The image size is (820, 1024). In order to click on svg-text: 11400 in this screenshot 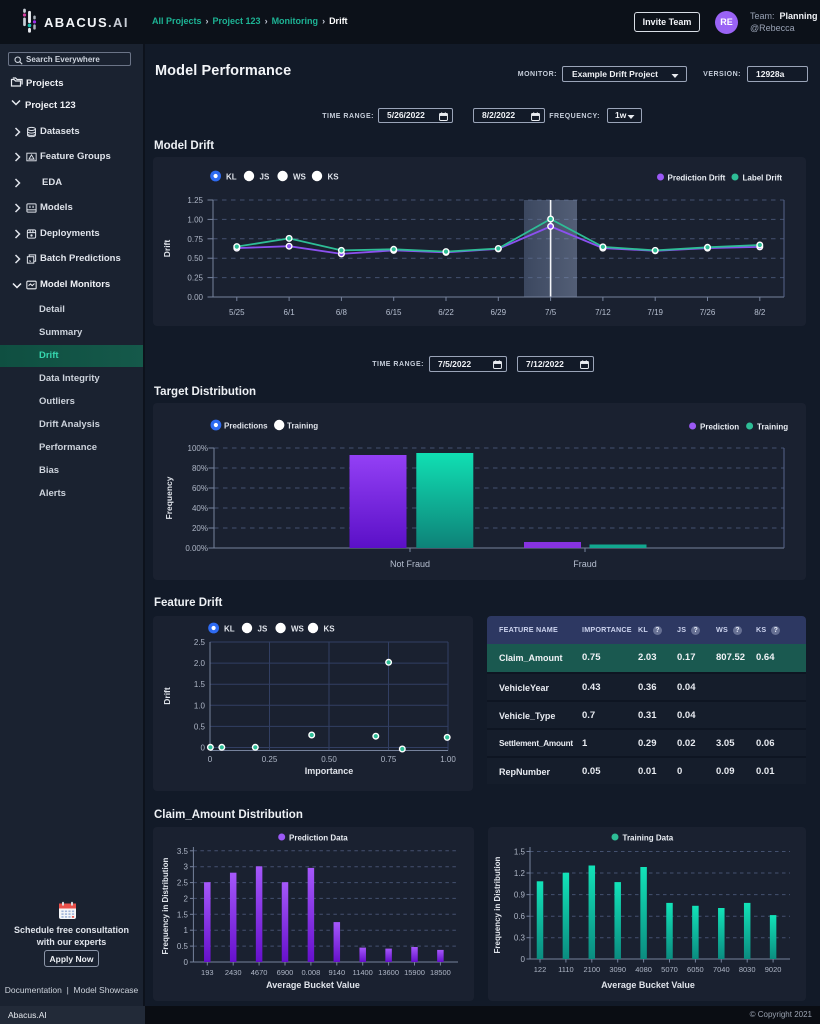, I will do `click(363, 972)`.